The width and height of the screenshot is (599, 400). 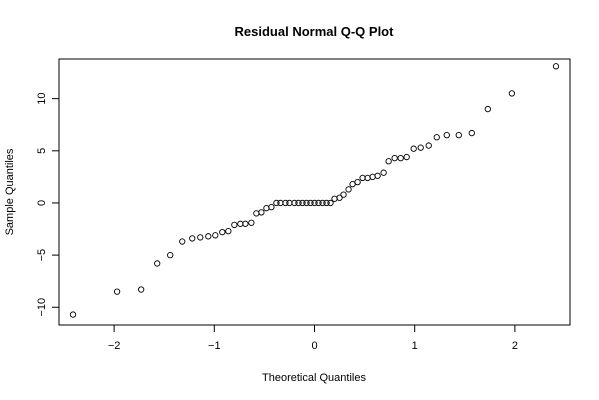 What do you see at coordinates (42, 99) in the screenshot?
I see `y-tick-label: 10` at bounding box center [42, 99].